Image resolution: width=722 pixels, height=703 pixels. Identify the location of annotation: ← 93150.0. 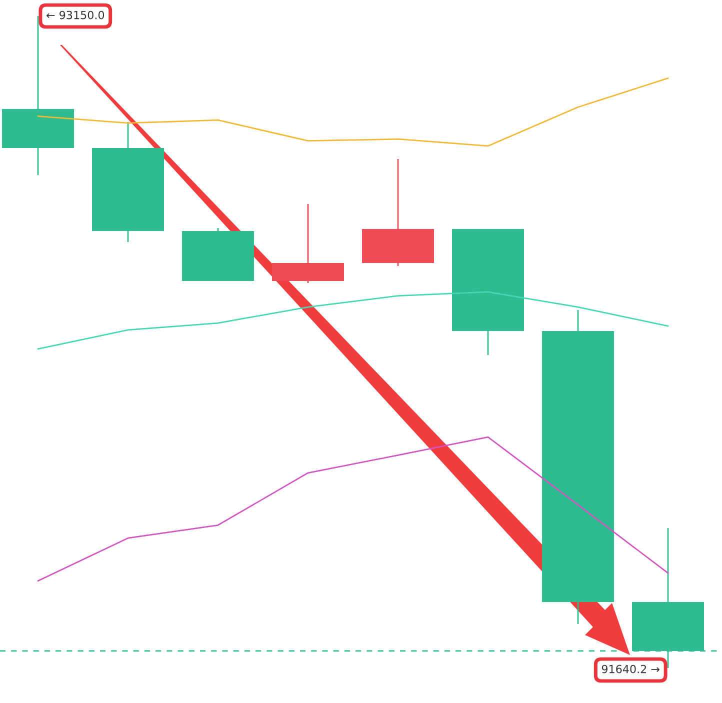
(75, 15).